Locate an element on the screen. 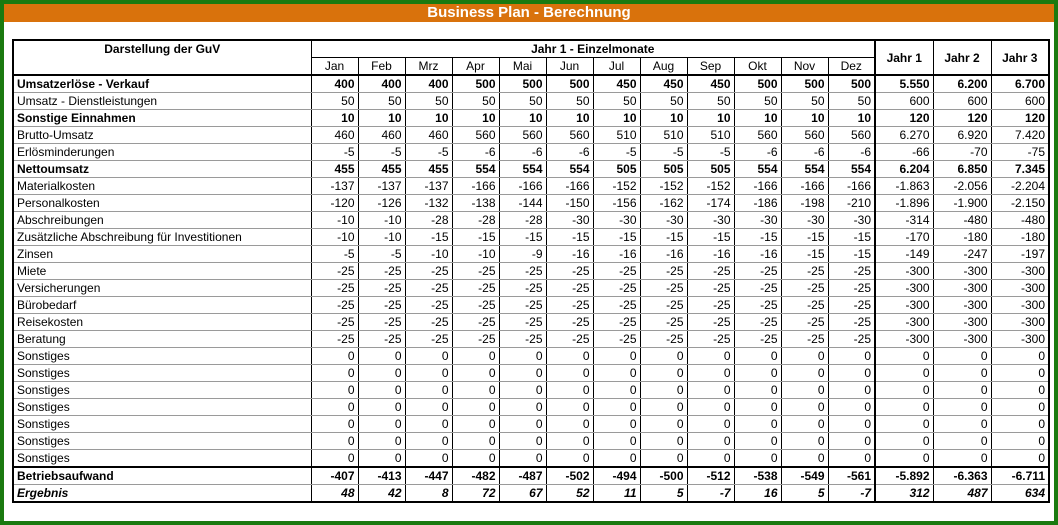 Image resolution: width=1058 pixels, height=525 pixels. month-value-cell: -549 is located at coordinates (805, 475).